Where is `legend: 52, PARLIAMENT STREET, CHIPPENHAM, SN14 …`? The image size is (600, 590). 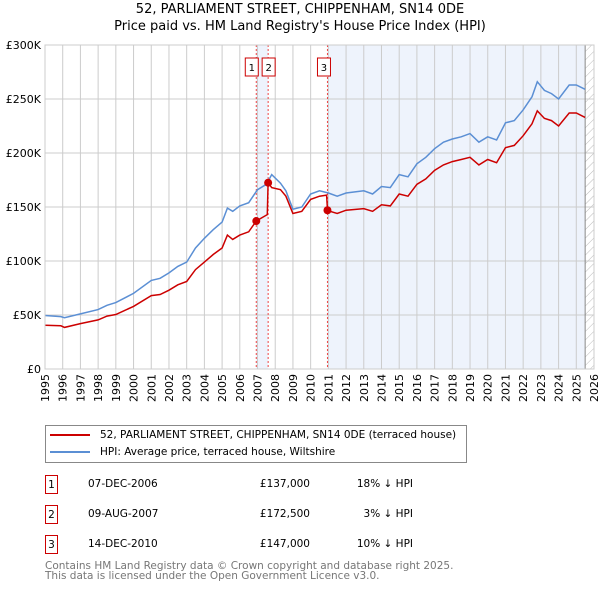 legend: 52, PARLIAMENT STREET, CHIPPENHAM, SN14 … is located at coordinates (256, 444).